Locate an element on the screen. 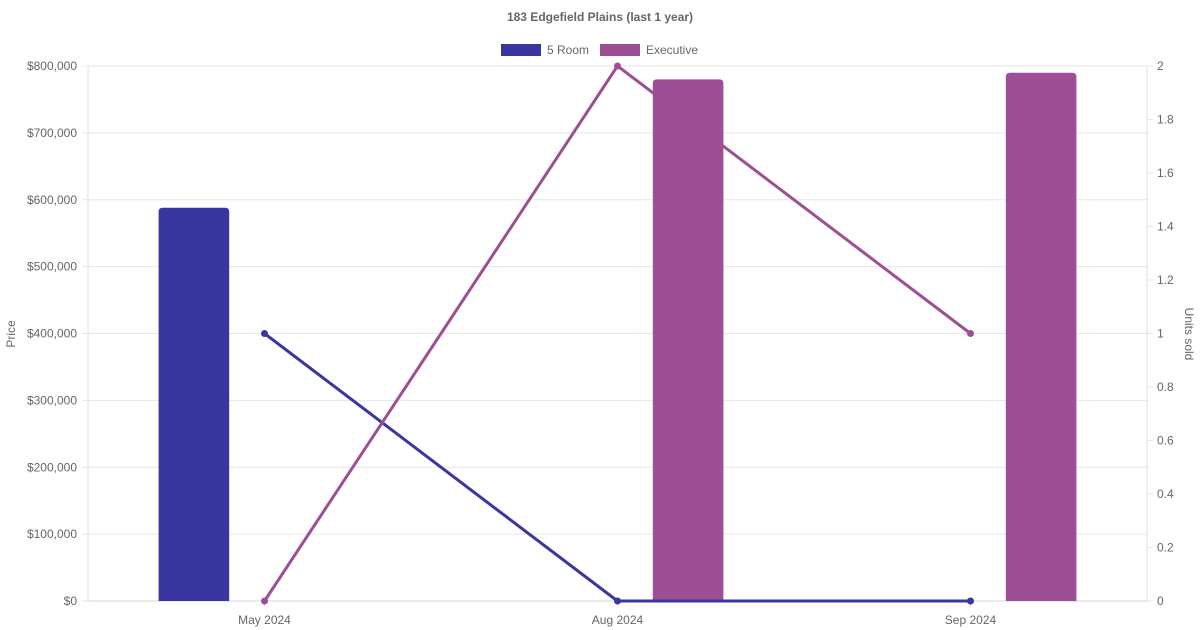 This screenshot has height=630, width=1200. right-tick-label: 0.2 is located at coordinates (1165, 548).